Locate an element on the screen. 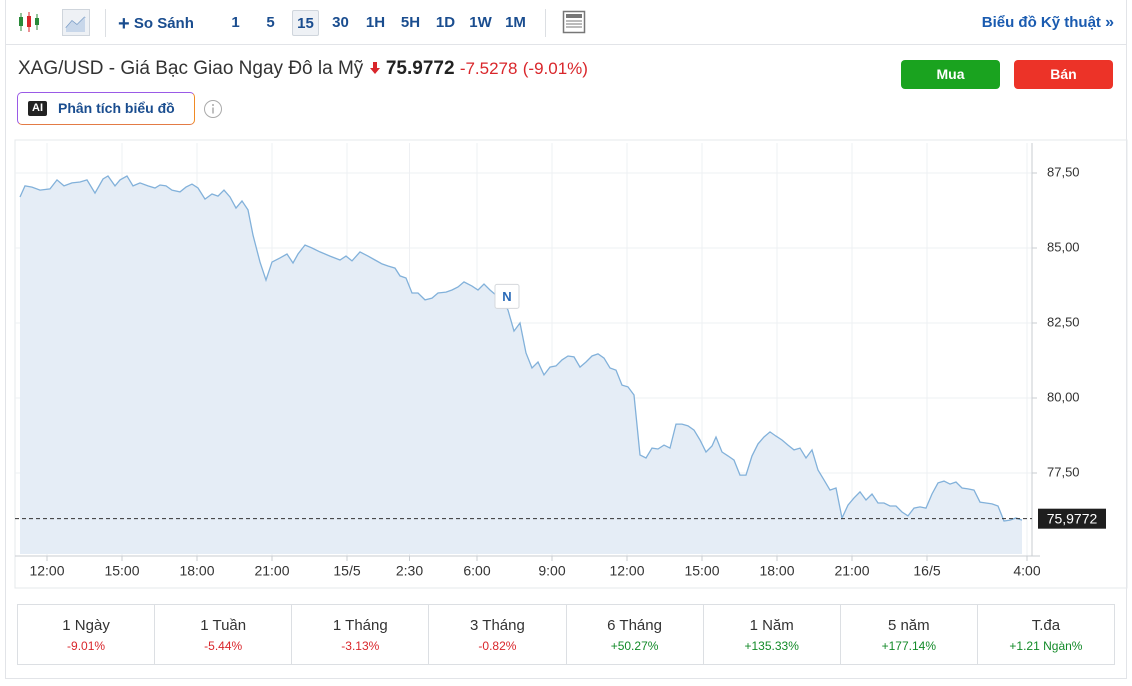 The height and width of the screenshot is (686, 1132). interval-button: 1H is located at coordinates (375, 22).